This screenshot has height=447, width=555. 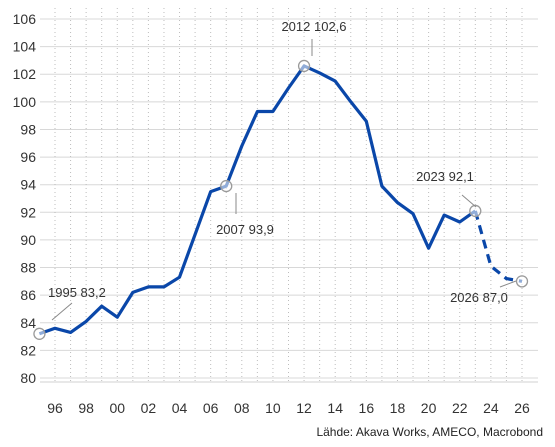 I want to click on x-tick-label: 10, so click(x=273, y=408).